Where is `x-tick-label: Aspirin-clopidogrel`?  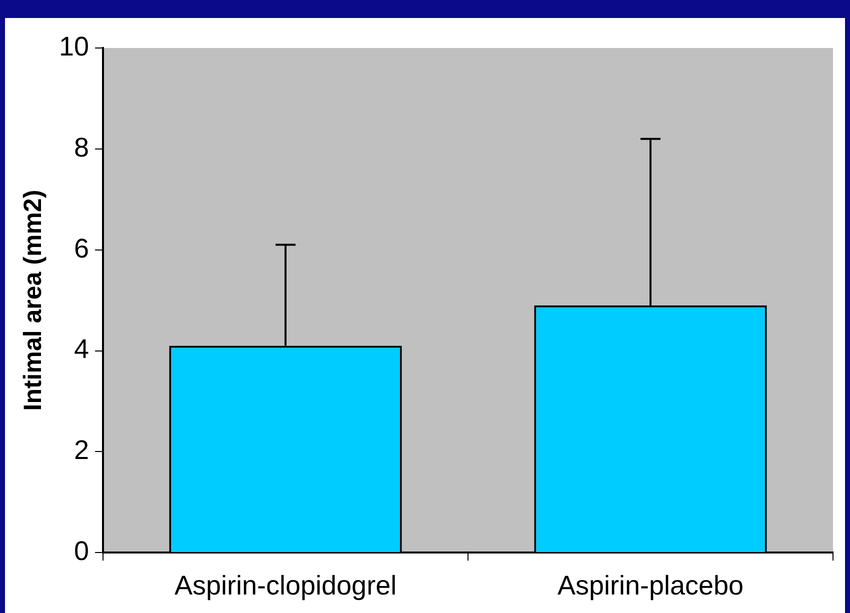
x-tick-label: Aspirin-clopidogrel is located at coordinates (285, 585).